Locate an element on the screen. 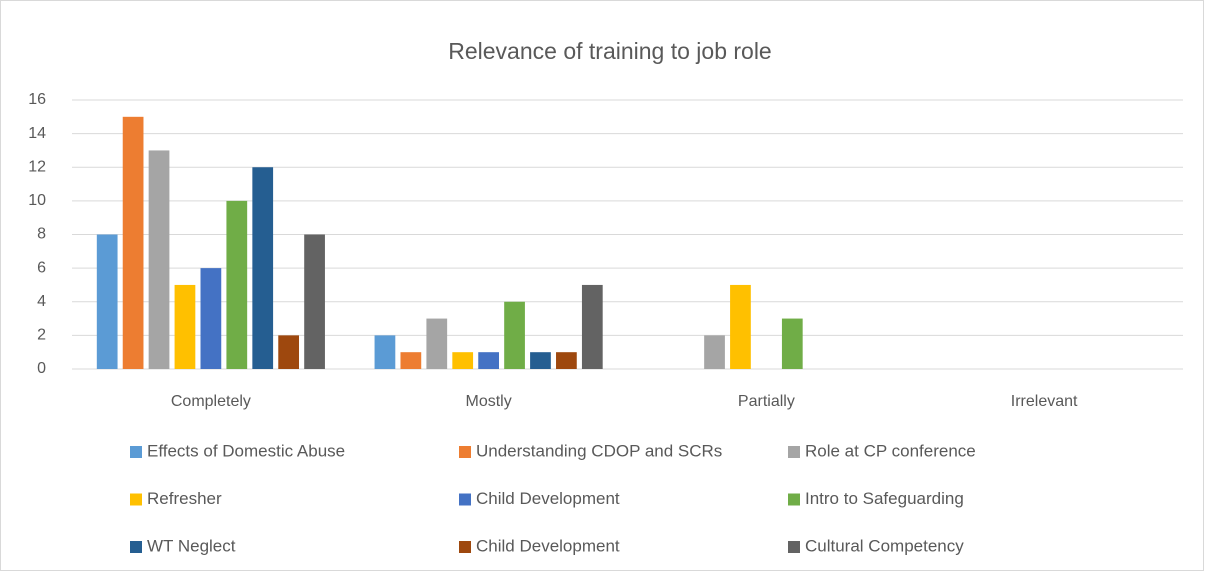  y-tick-label: 8 is located at coordinates (41, 234).